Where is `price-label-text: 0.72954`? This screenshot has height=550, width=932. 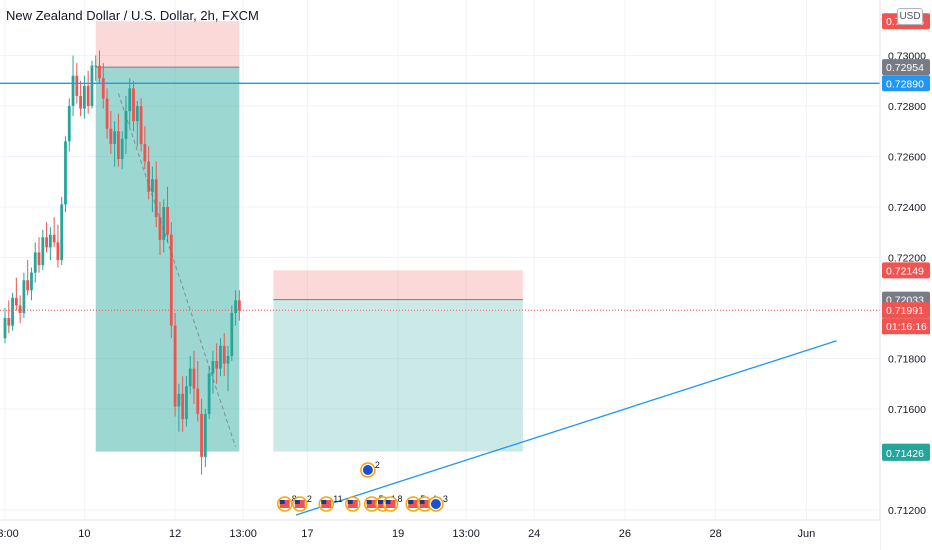 price-label-text: 0.72954 is located at coordinates (905, 68).